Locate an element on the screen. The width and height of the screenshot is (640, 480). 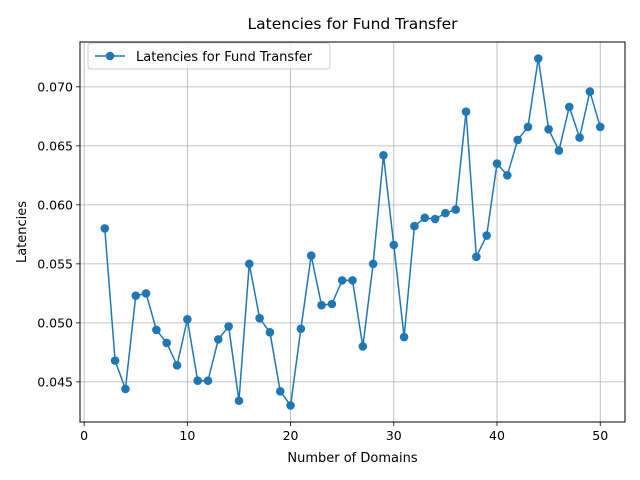
legend: Latencies for Fund Transfer is located at coordinates (209, 56).